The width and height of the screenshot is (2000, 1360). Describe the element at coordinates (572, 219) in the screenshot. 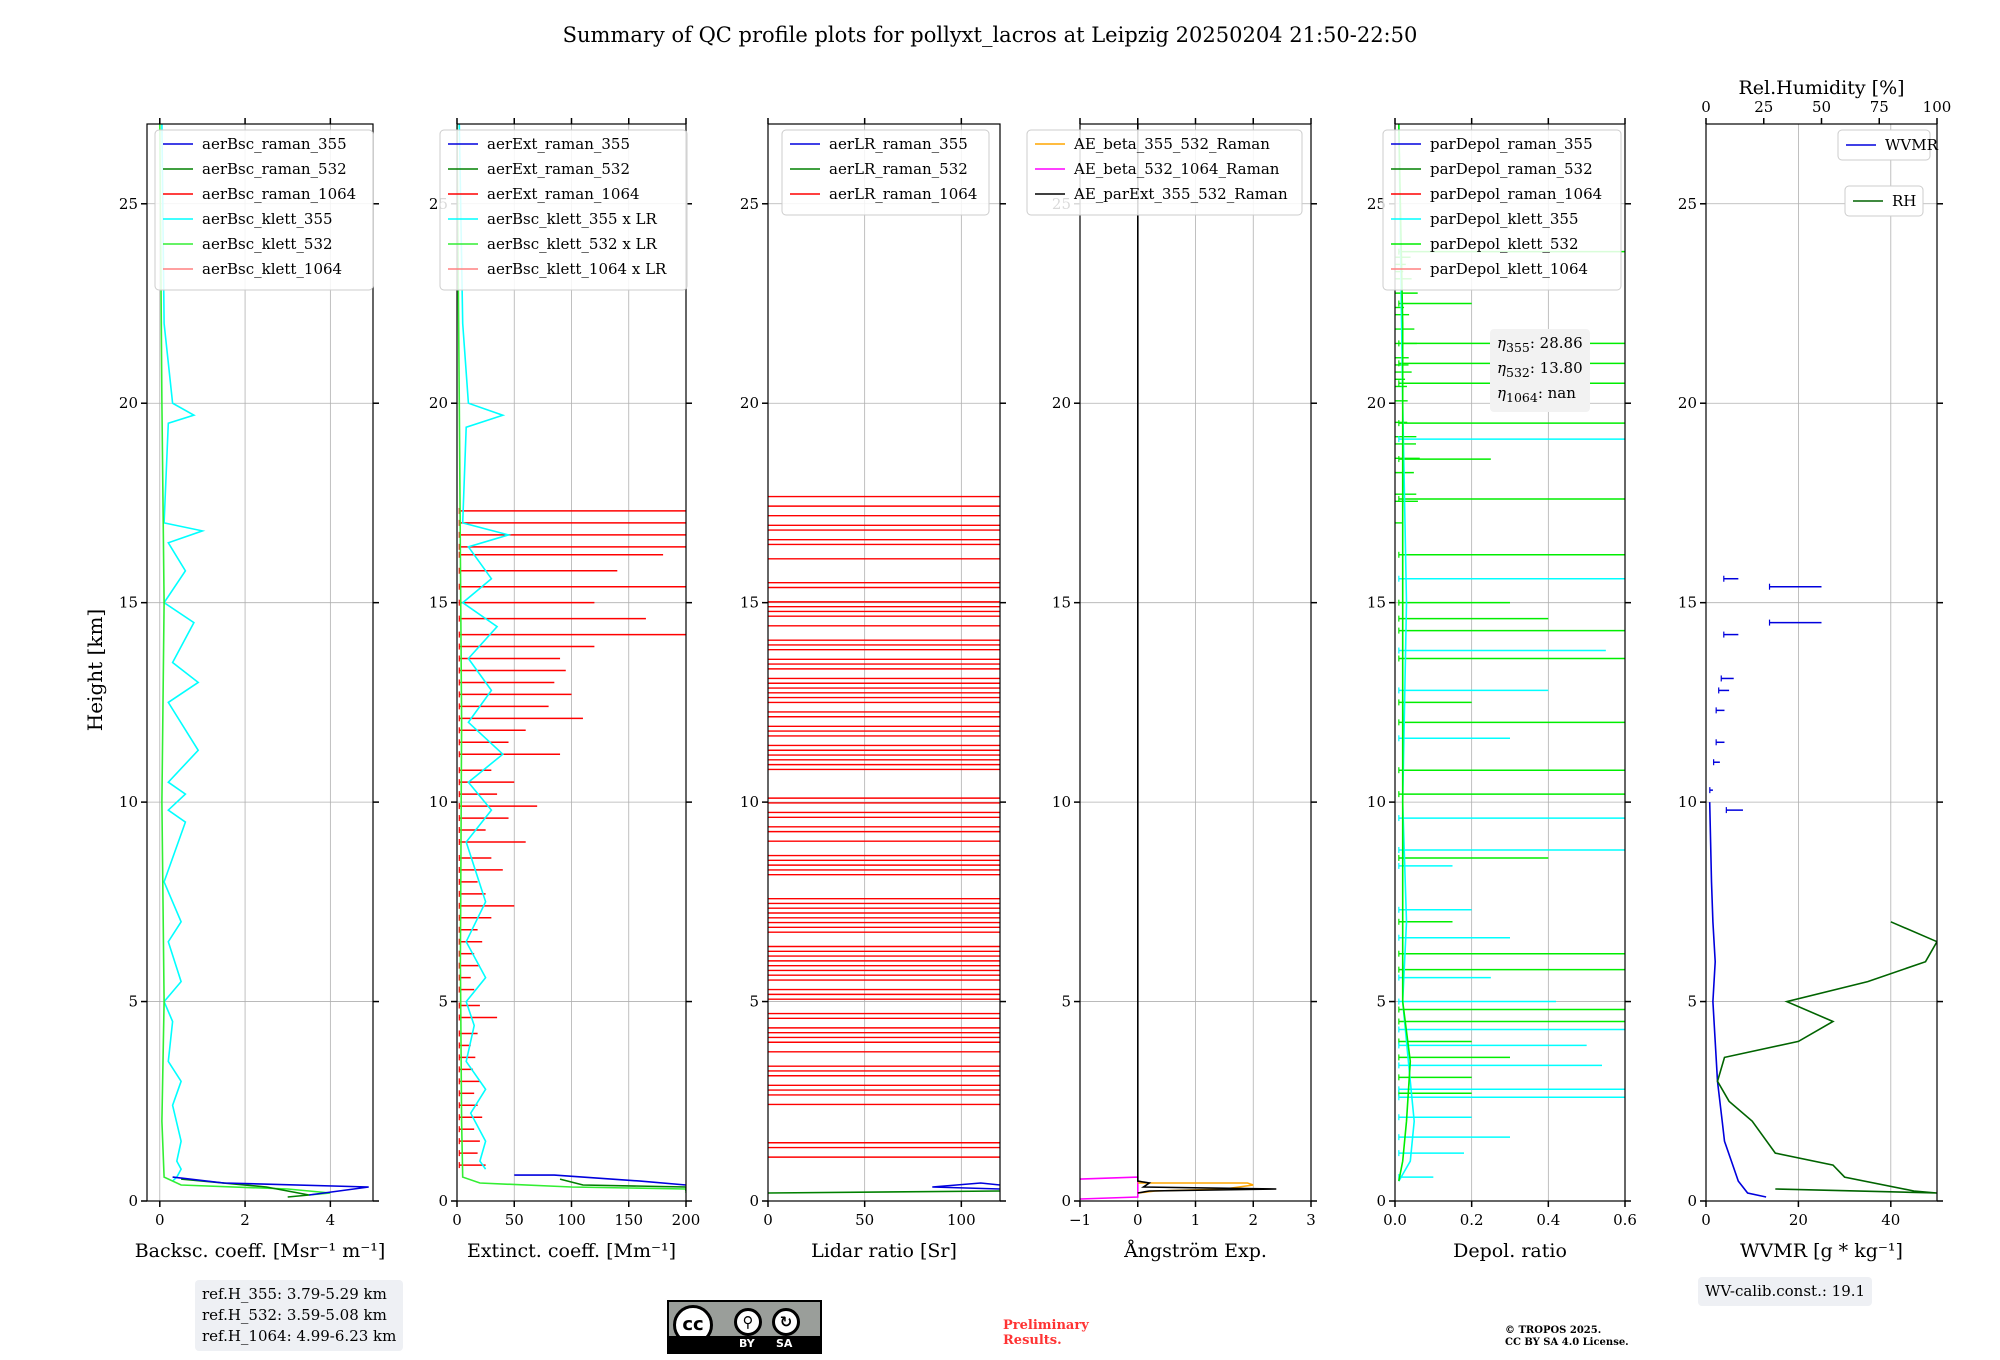

I see `legend-entry: aerBsc_klett_355 x LR` at that location.